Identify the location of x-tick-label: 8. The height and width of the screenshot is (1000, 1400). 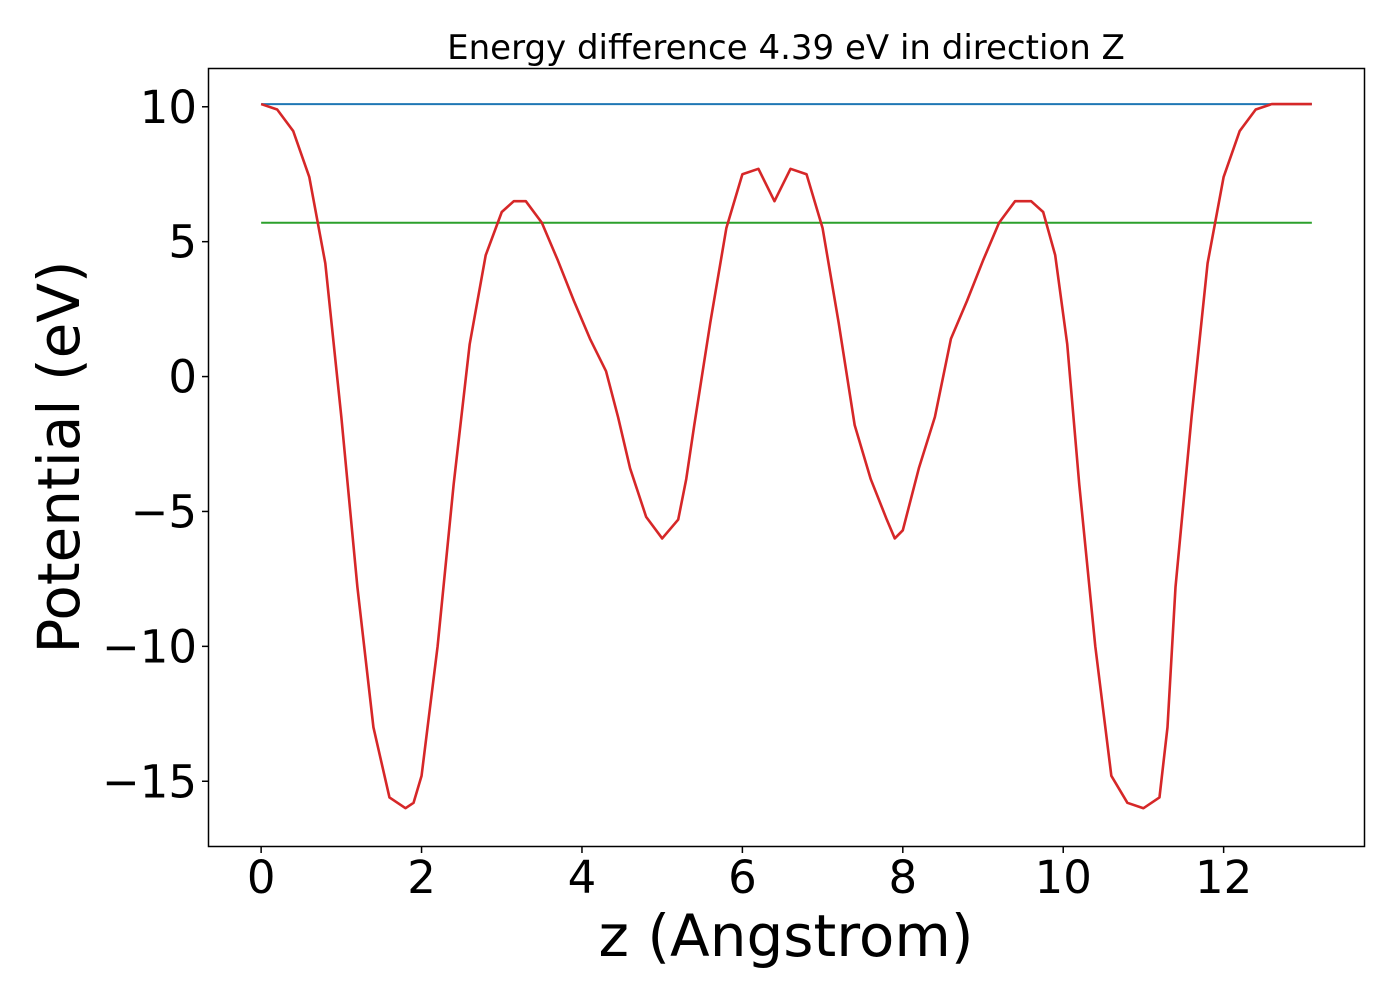
(902, 877).